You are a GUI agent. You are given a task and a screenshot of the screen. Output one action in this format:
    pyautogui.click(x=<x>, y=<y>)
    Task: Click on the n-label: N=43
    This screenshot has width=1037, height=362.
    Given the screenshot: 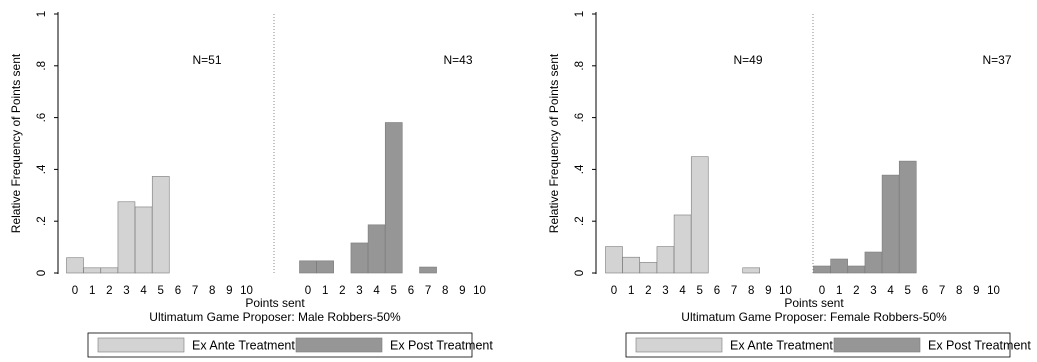 What is the action you would take?
    pyautogui.click(x=457, y=60)
    